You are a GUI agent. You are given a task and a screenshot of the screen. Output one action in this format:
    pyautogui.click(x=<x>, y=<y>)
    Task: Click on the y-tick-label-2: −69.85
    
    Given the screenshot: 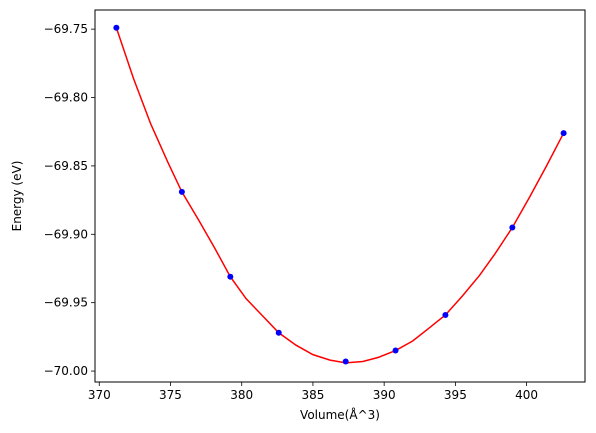 What is the action you would take?
    pyautogui.click(x=66, y=166)
    